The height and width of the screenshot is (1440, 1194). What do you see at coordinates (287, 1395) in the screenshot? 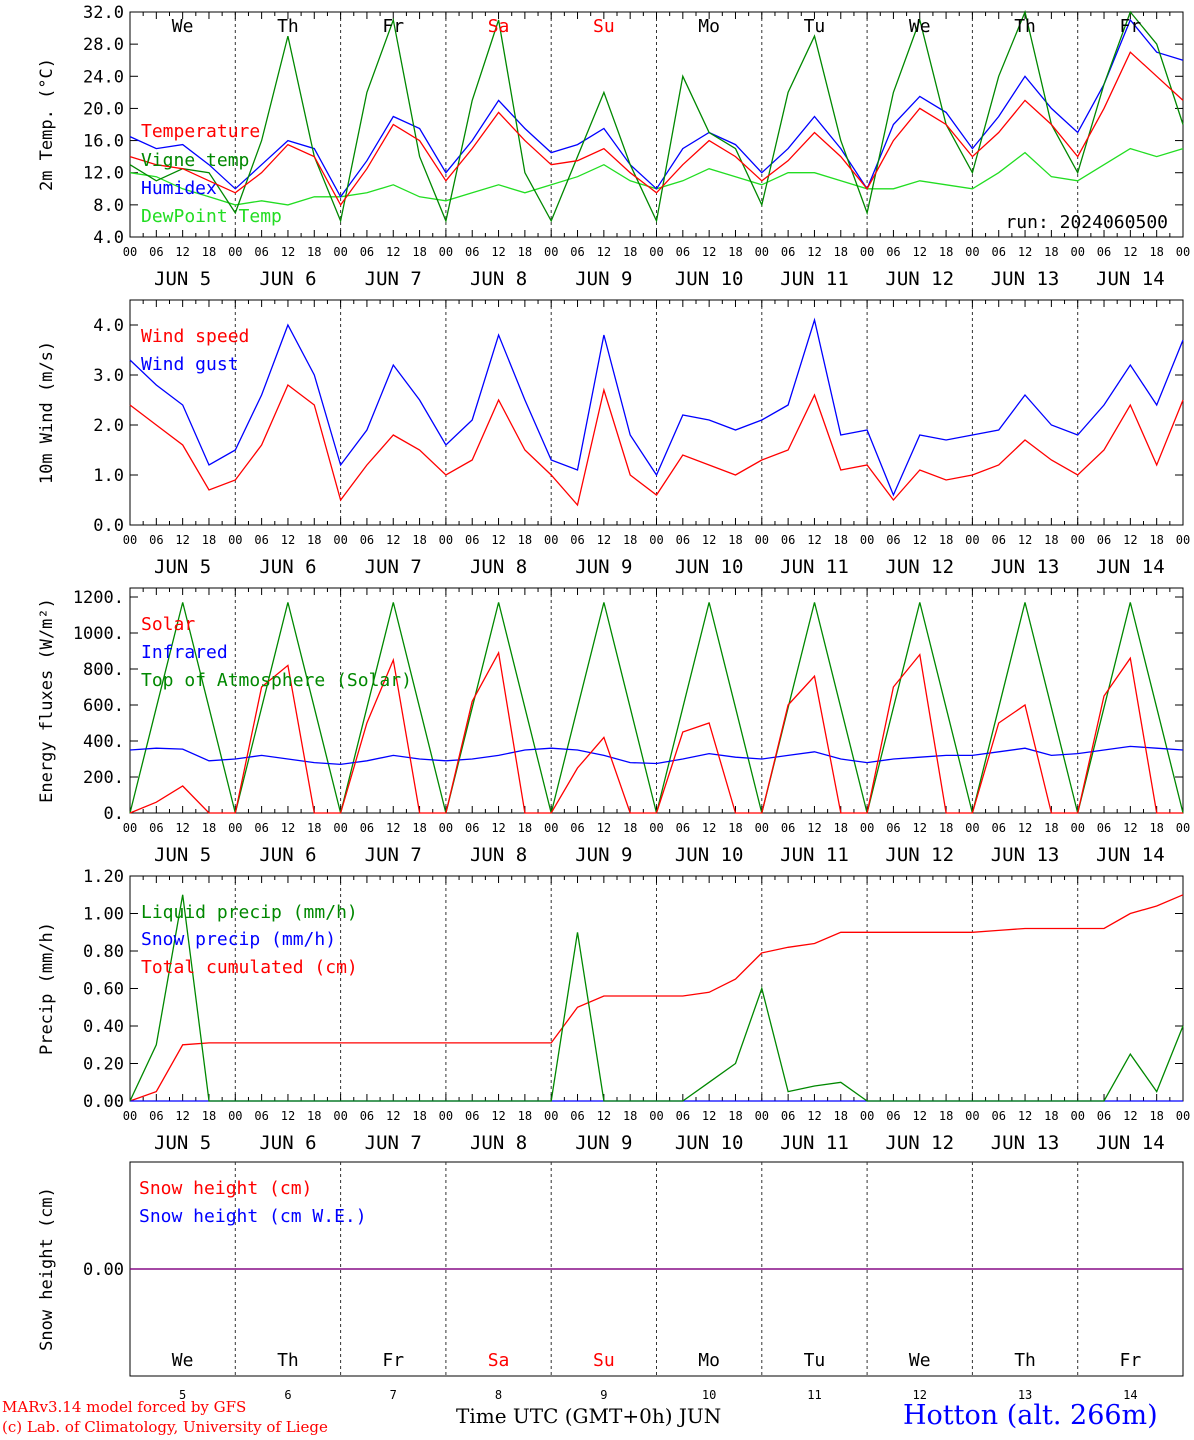
I see `day-number: 6` at bounding box center [287, 1395].